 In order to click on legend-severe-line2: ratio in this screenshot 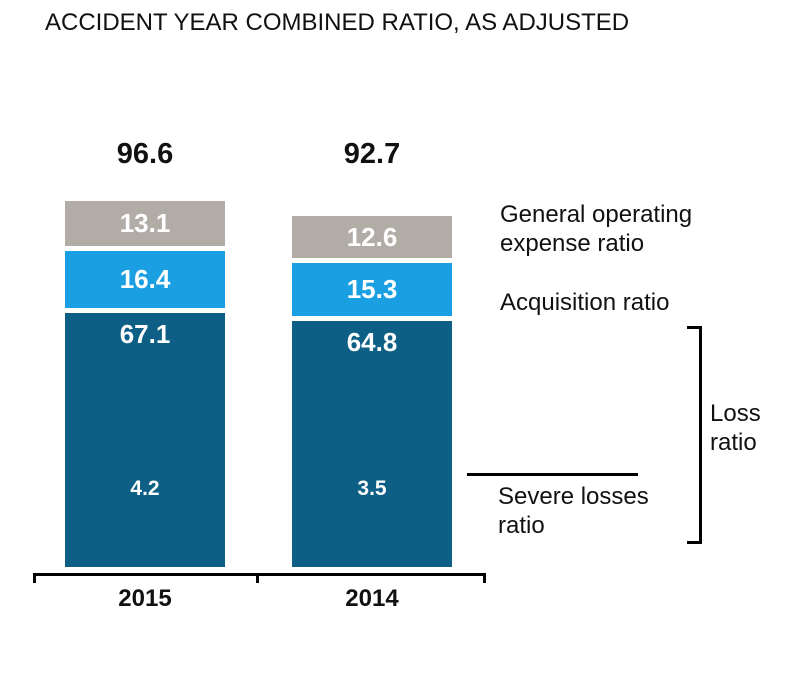, I will do `click(521, 525)`.